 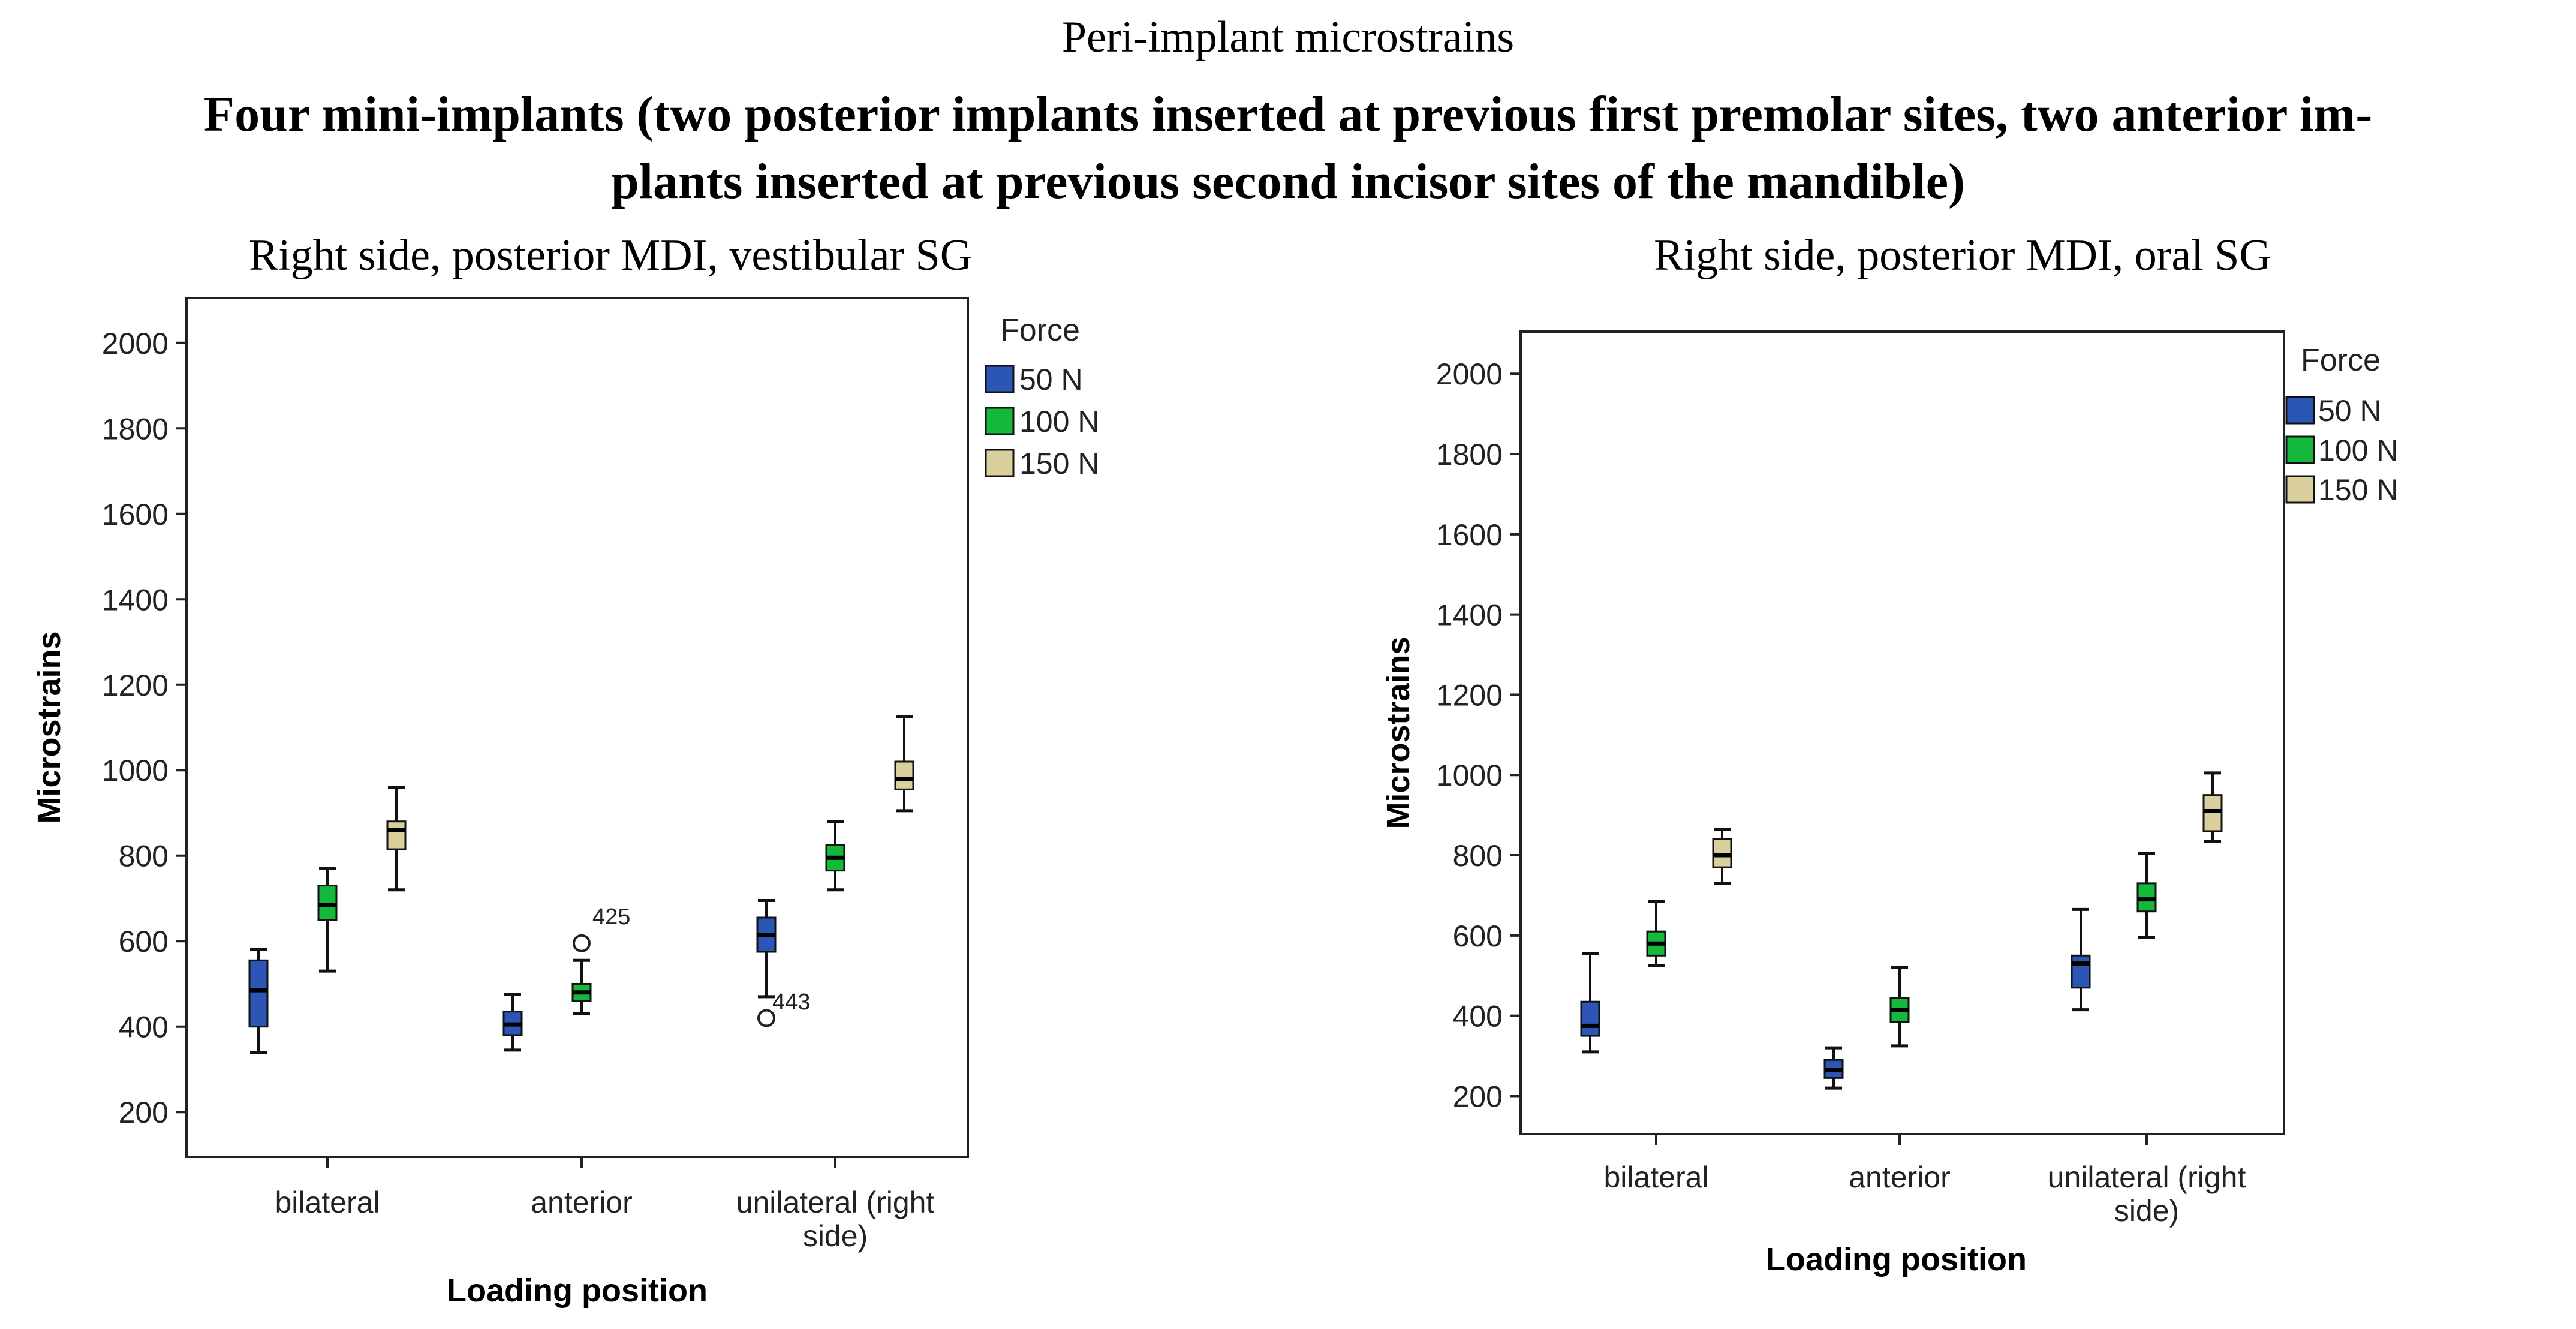 I want to click on outlier-label: 425, so click(x=611, y=917).